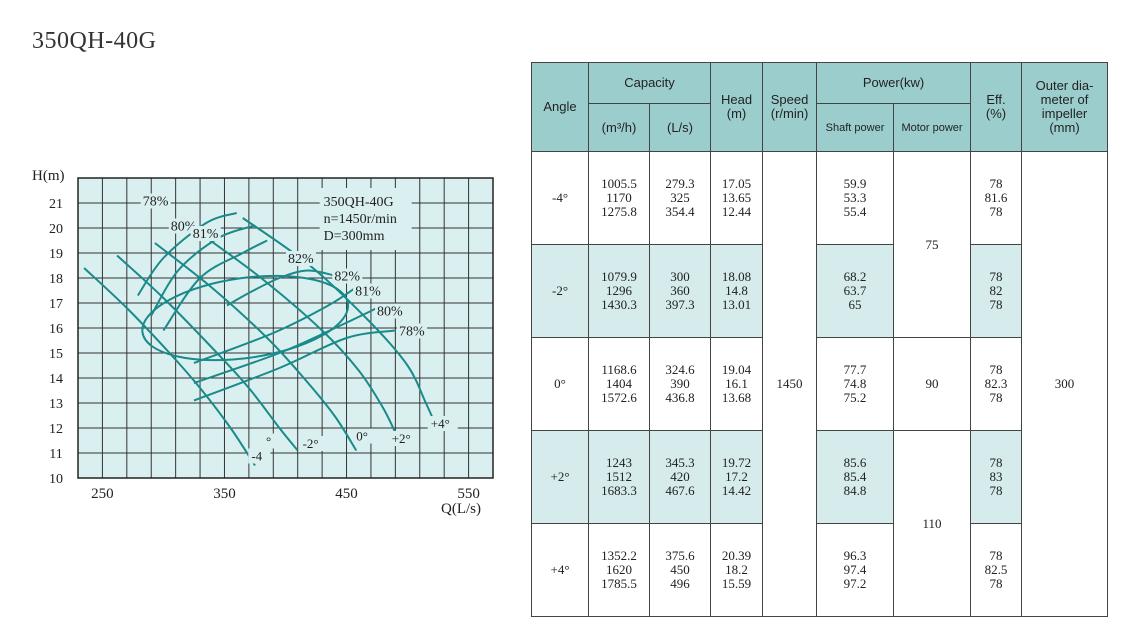  Describe the element at coordinates (619, 183) in the screenshot. I see `cell-cap-m3h-value: 1005.5` at that location.